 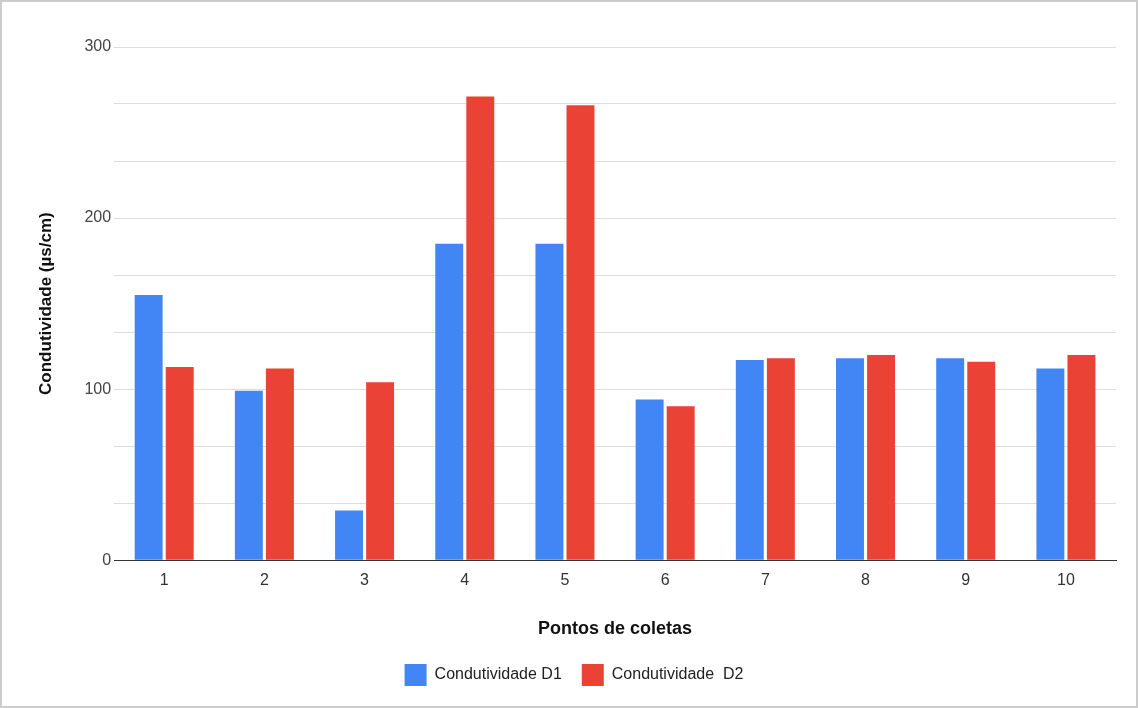 What do you see at coordinates (465, 580) in the screenshot?
I see `x-tick-label: 4` at bounding box center [465, 580].